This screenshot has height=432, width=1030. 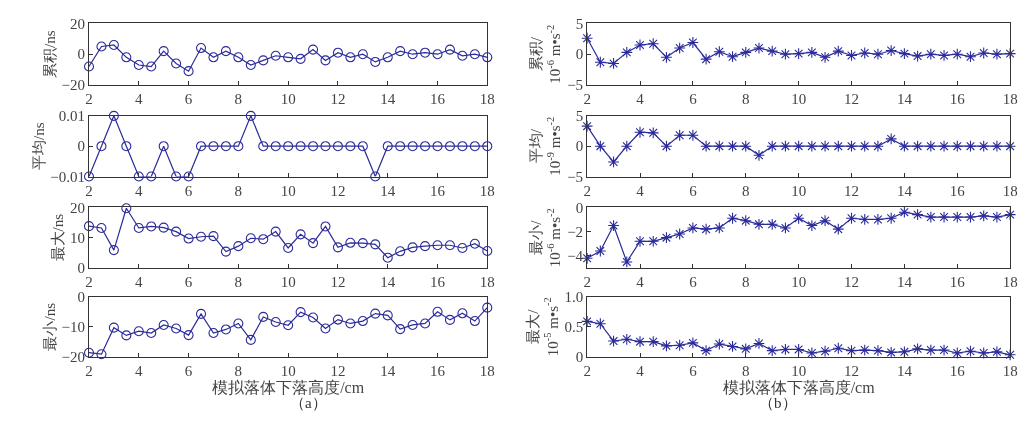 I want to click on y-tick-label: 1.0, so click(x=574, y=297).